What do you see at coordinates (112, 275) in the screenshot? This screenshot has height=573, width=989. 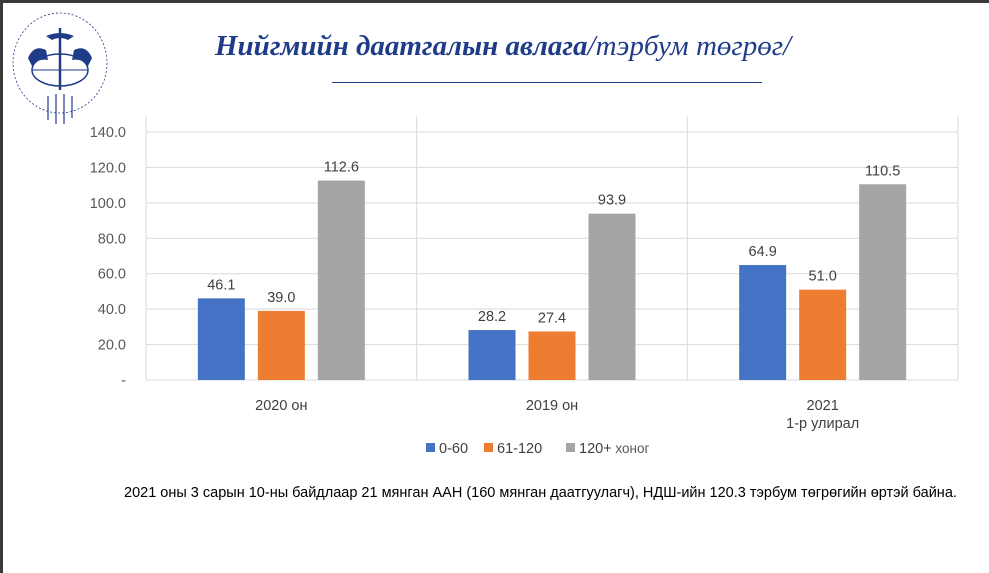 I see `y-tick-label: 60.0` at bounding box center [112, 275].